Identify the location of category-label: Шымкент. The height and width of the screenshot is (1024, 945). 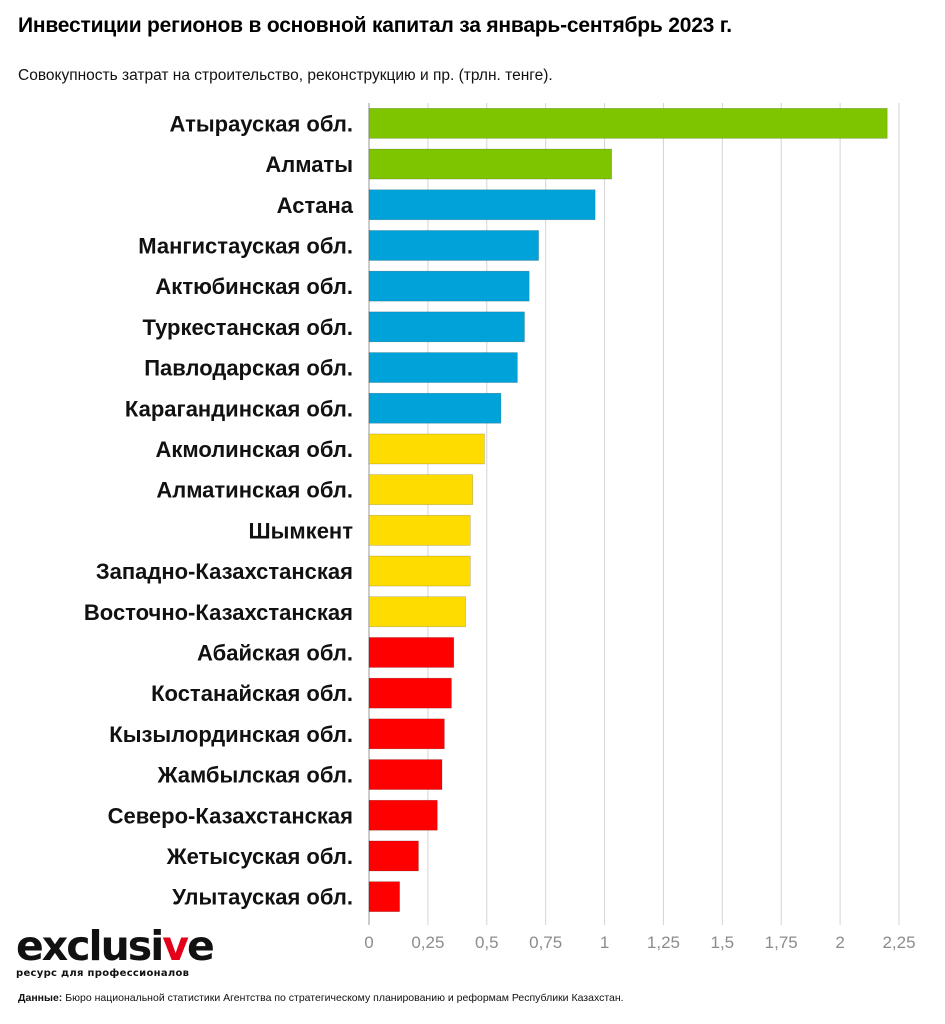
(301, 530).